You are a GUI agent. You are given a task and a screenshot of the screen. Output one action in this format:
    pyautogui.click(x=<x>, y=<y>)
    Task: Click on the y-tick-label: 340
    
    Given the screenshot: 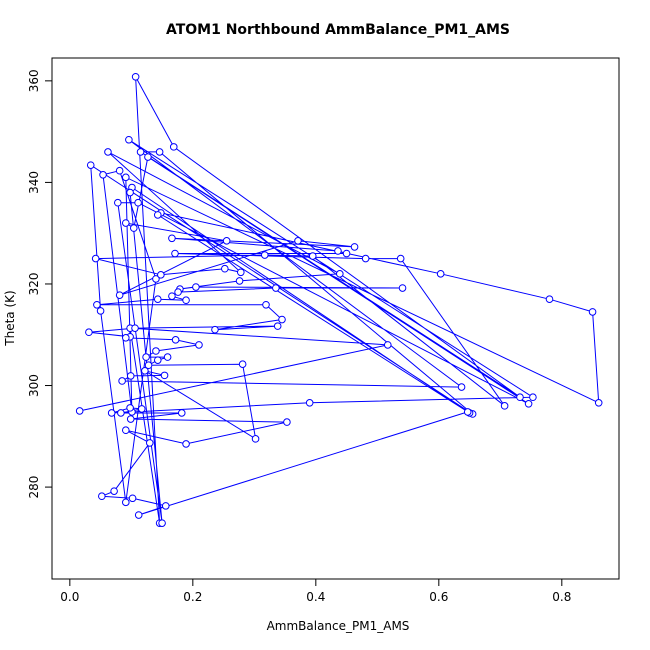 What is the action you would take?
    pyautogui.click(x=34, y=182)
    